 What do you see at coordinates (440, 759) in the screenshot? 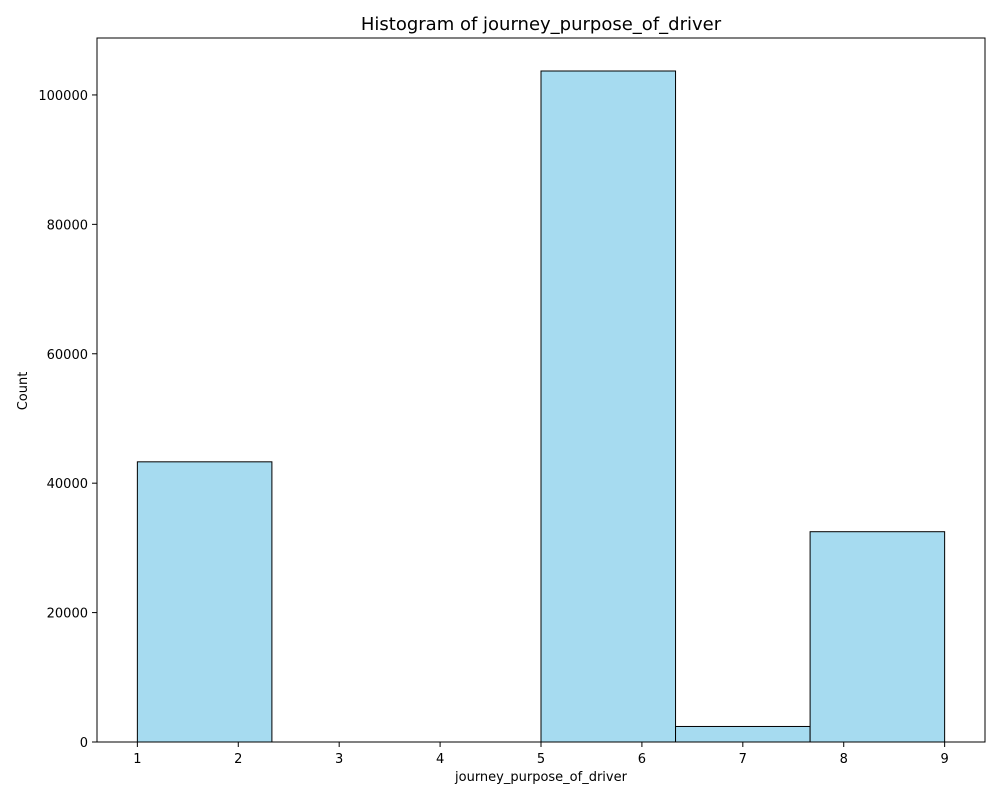
I see `x-tick-label: 4` at bounding box center [440, 759].